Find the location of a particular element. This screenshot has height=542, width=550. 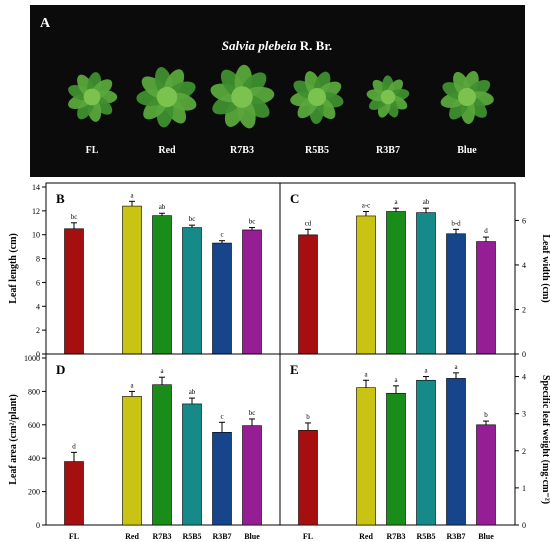

panel-label: B is located at coordinates (60, 198).